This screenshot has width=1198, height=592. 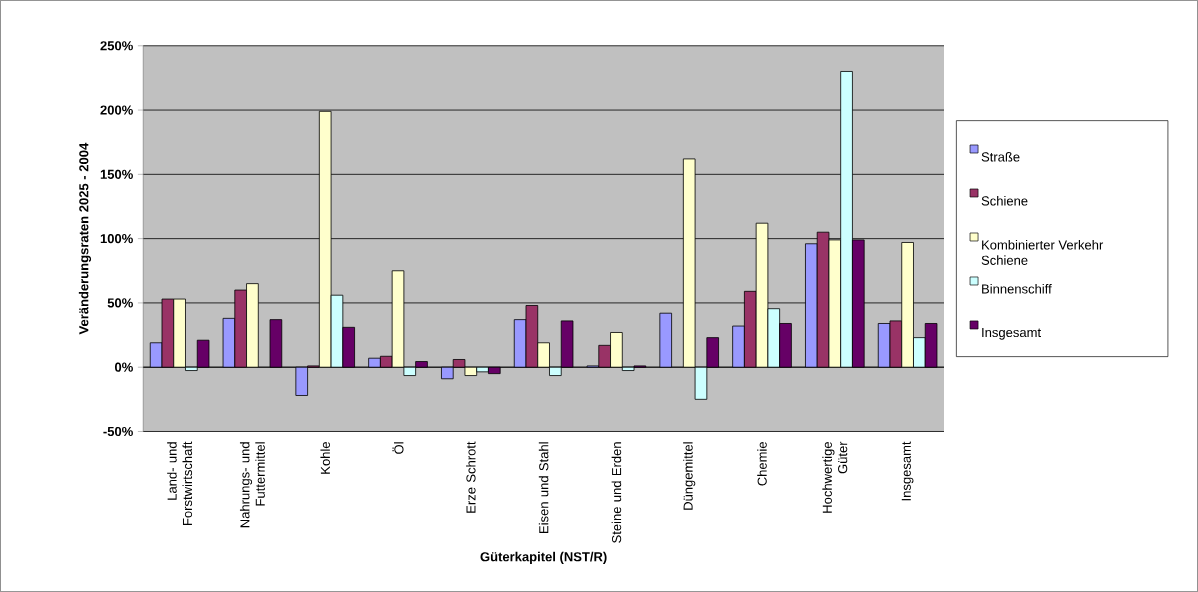 What do you see at coordinates (1000, 156) in the screenshot?
I see `legend-label: Straße` at bounding box center [1000, 156].